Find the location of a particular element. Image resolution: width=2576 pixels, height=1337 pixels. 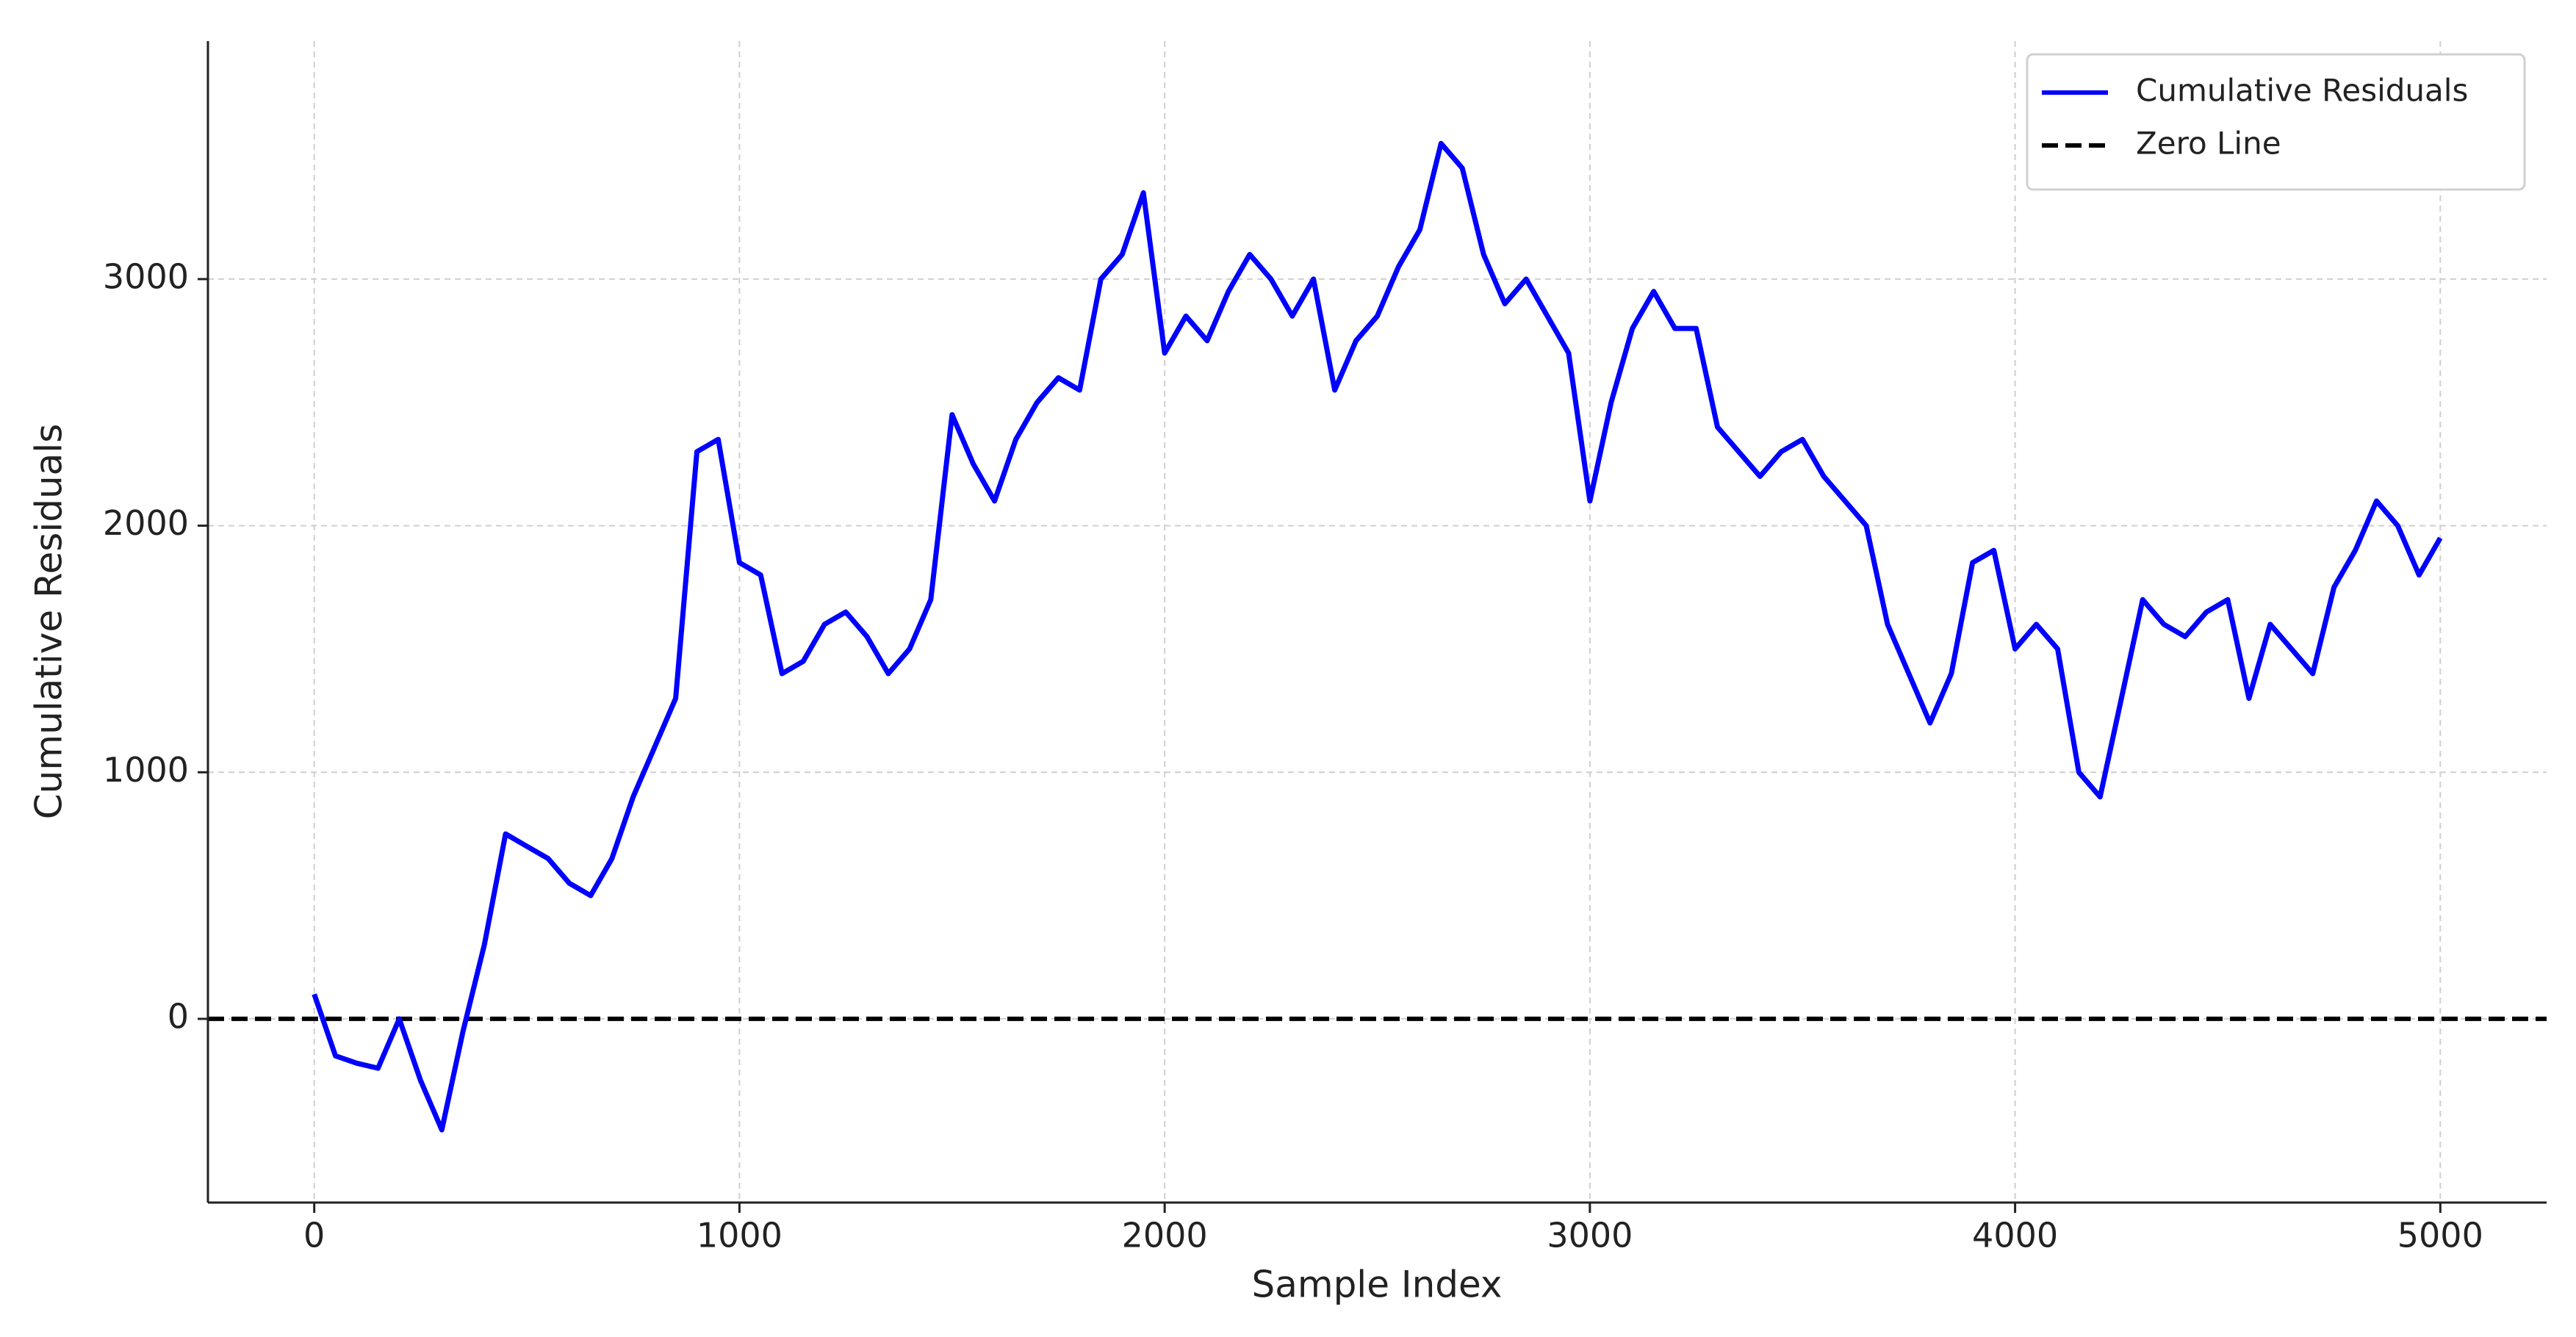

y-tick-label: 2000 is located at coordinates (146, 523).